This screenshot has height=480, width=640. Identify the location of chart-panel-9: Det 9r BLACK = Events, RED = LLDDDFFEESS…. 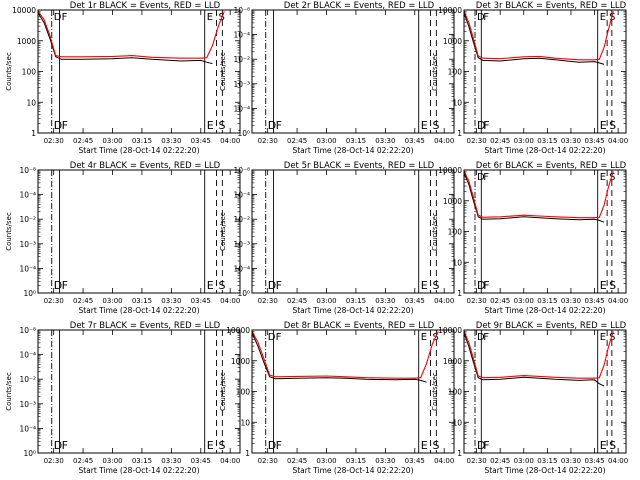
(529, 398).